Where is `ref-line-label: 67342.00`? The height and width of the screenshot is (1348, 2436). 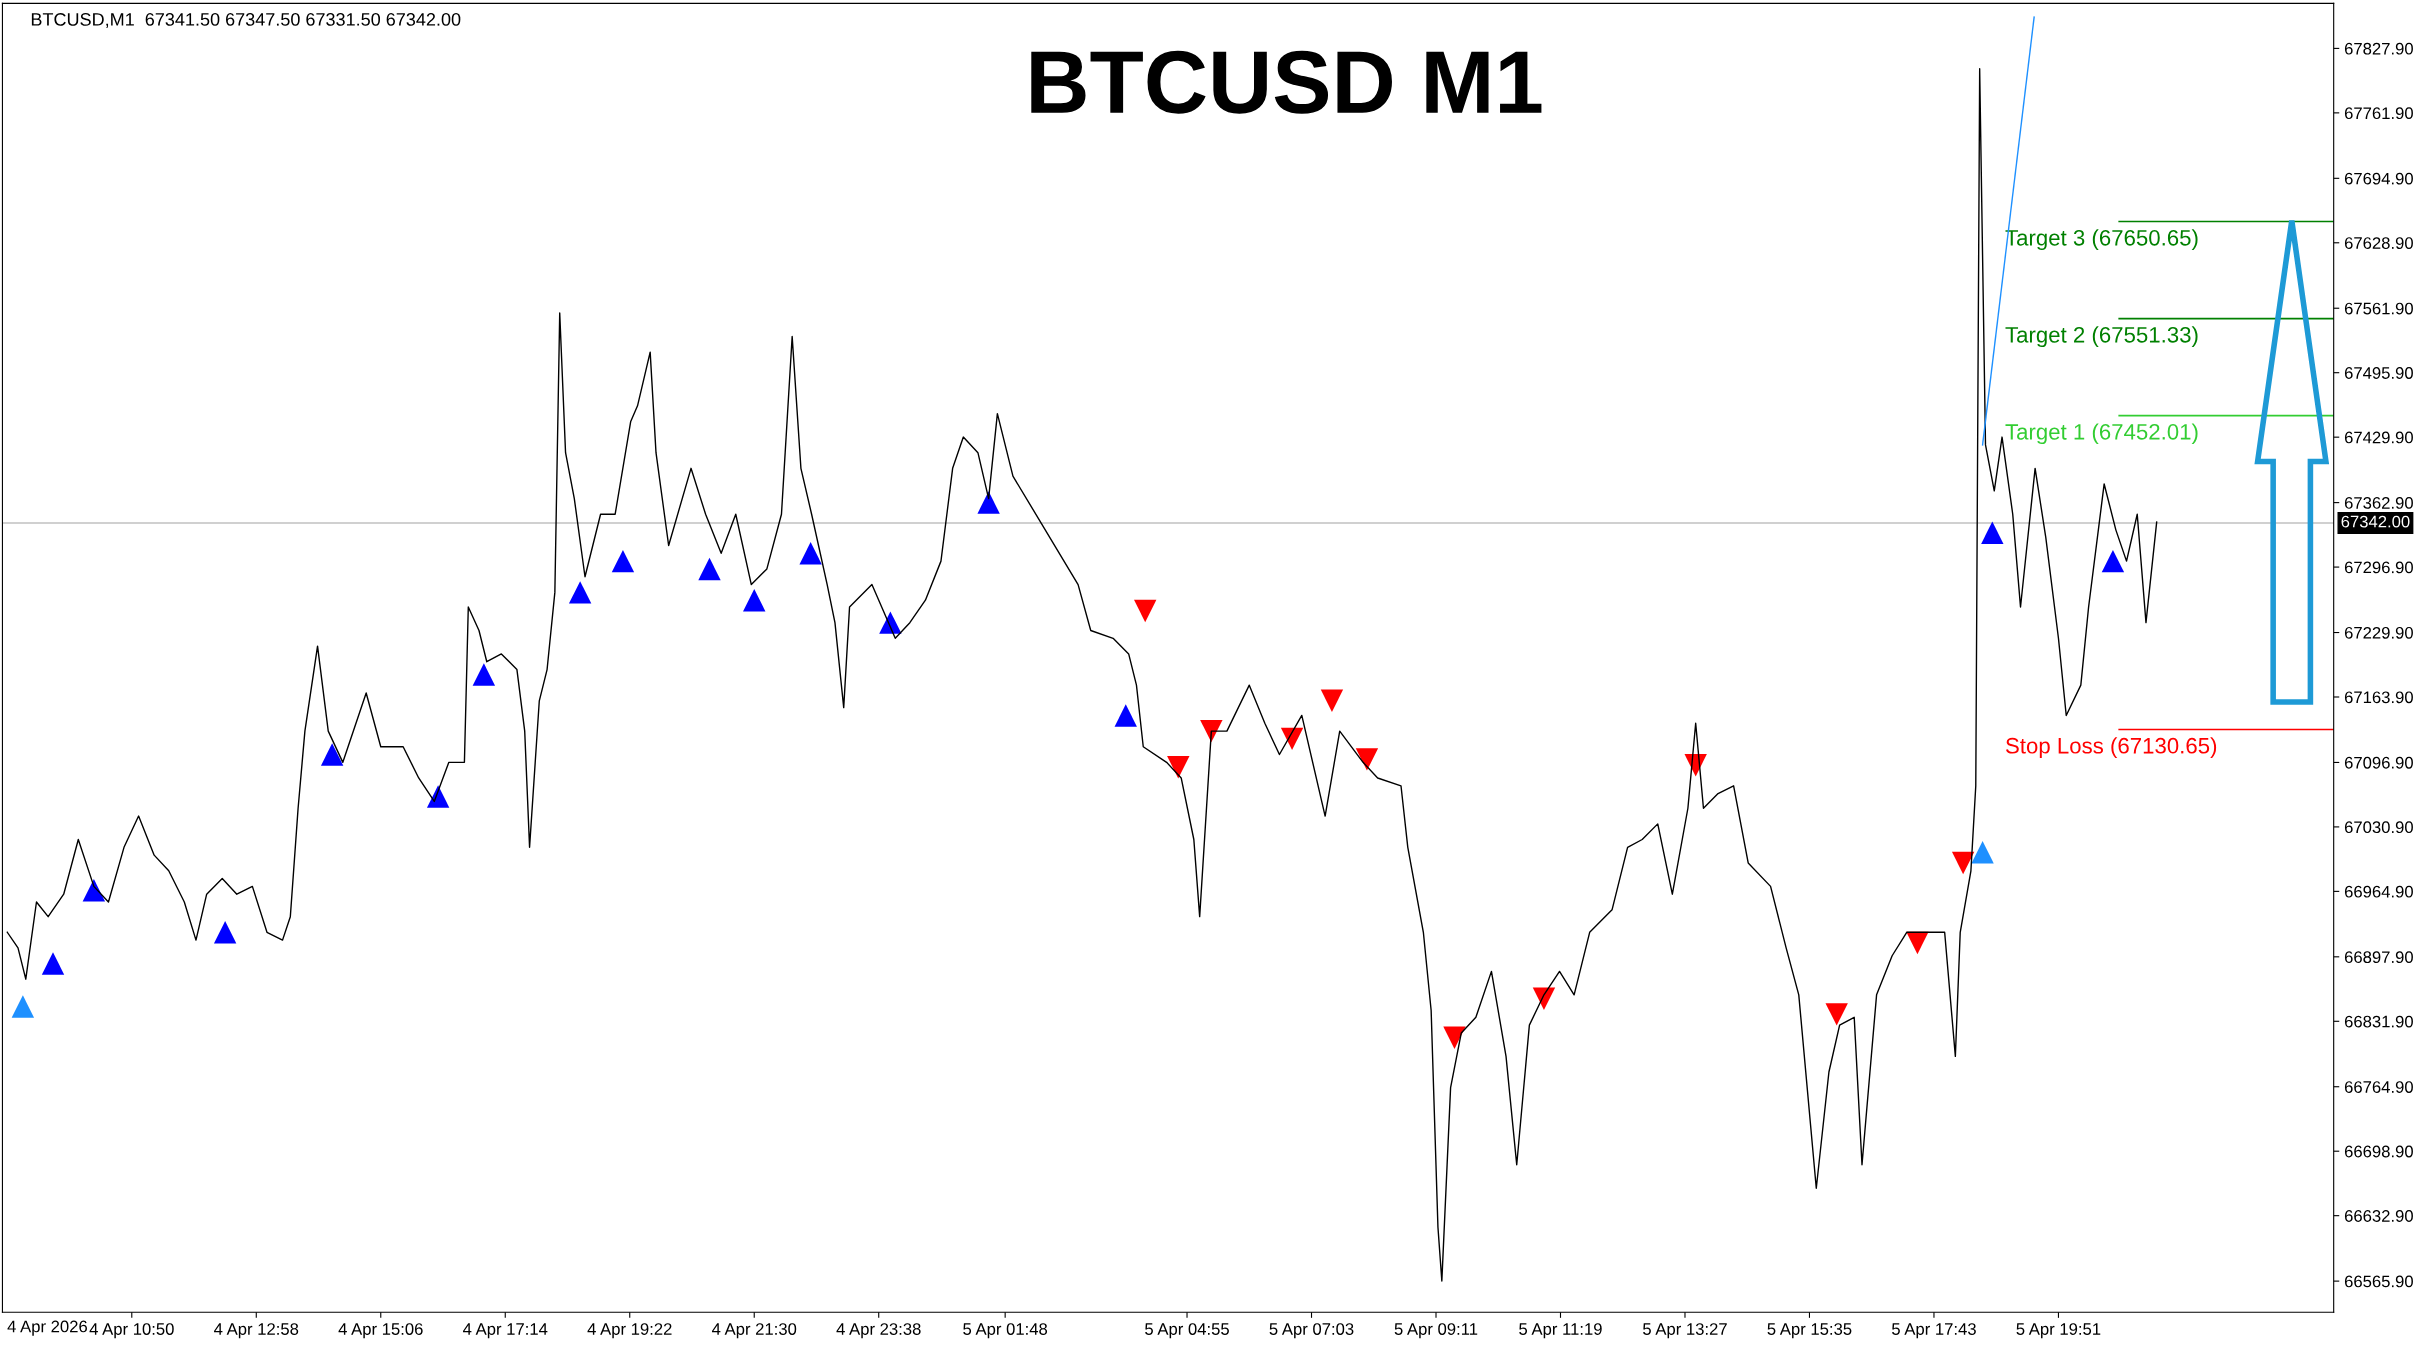
ref-line-label: 67342.00 is located at coordinates (2375, 521).